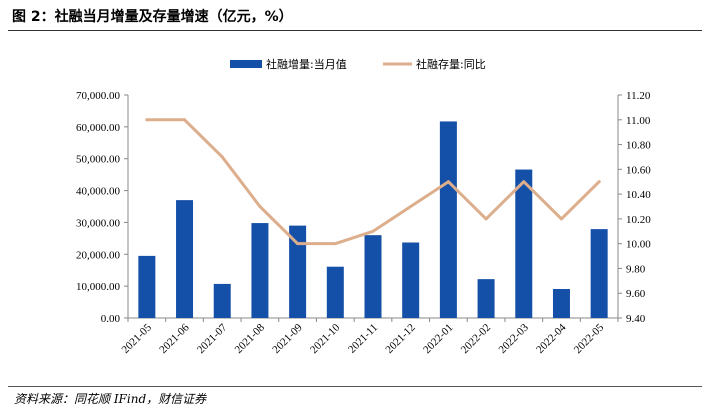 The width and height of the screenshot is (710, 408). Describe the element at coordinates (98, 160) in the screenshot. I see `y-left-tick-label: 50,000.00` at that location.